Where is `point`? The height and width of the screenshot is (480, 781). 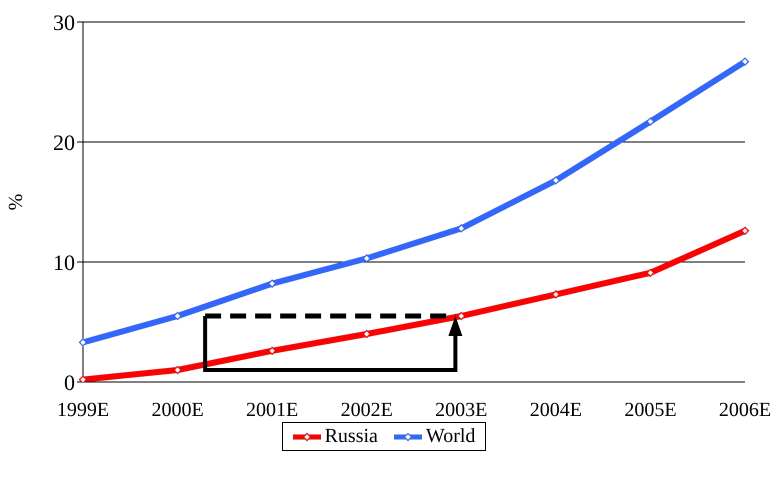 point is located at coordinates (745, 62).